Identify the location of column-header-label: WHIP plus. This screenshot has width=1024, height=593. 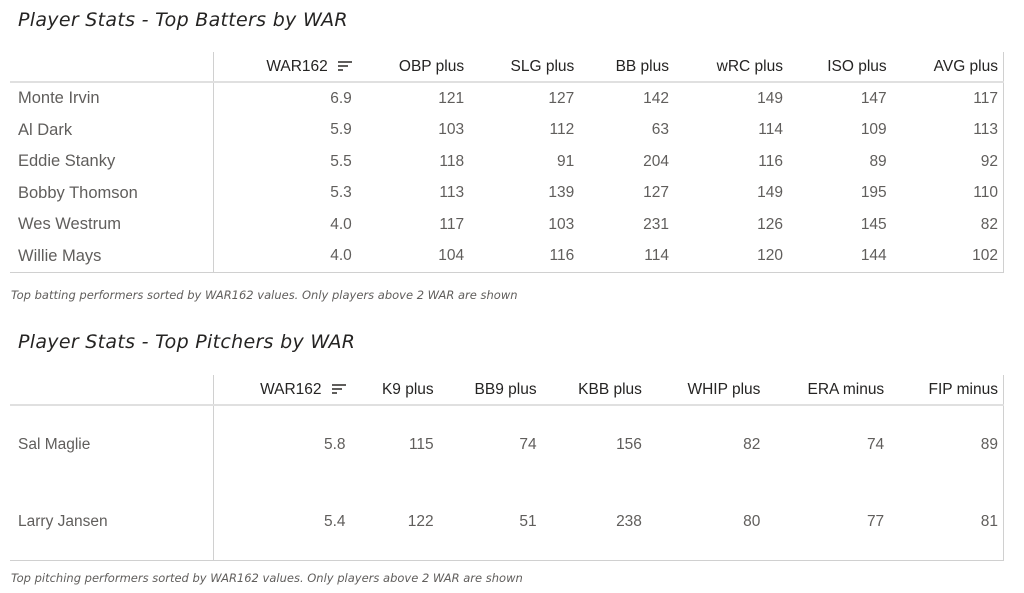
(724, 389).